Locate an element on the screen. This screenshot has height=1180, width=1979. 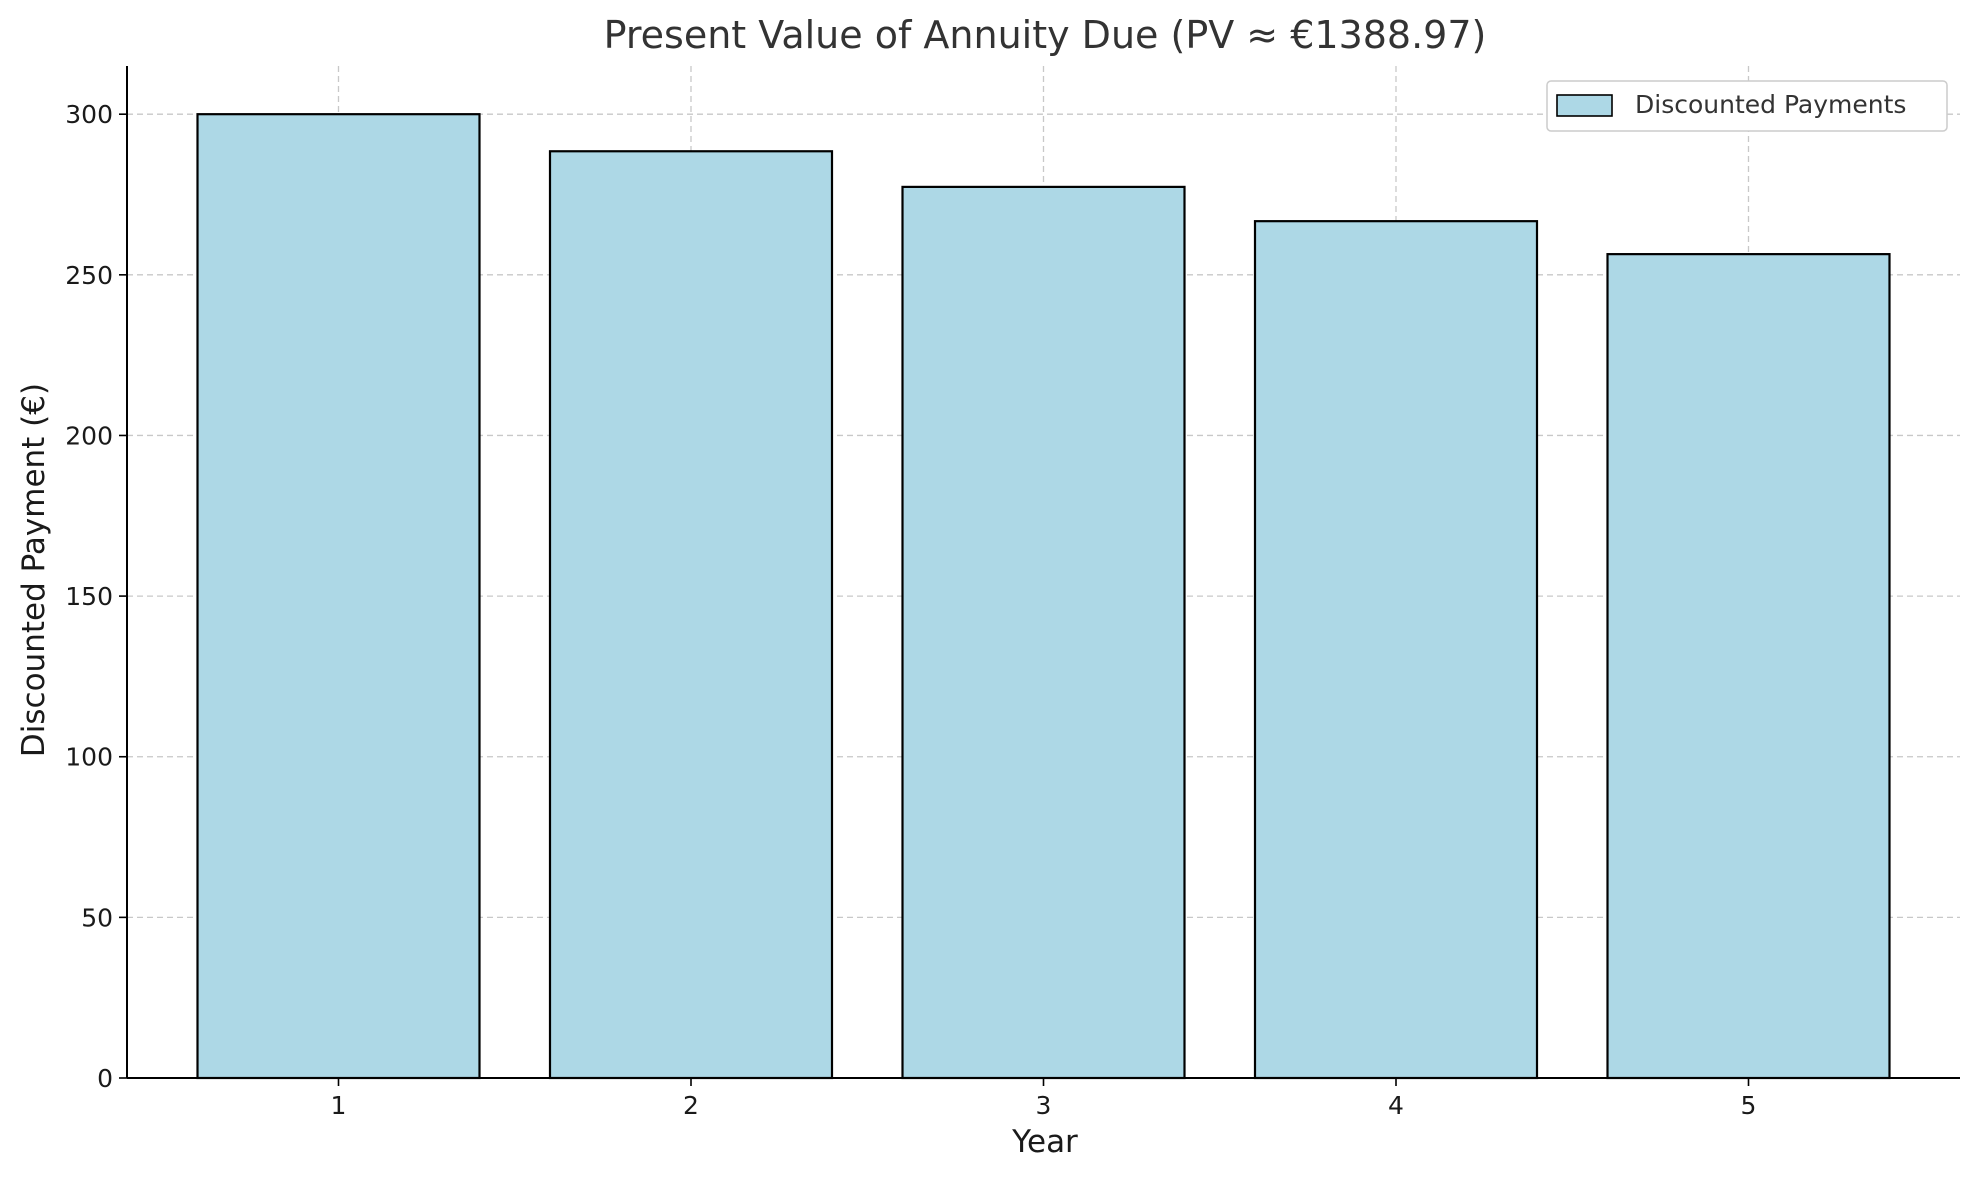
y-tick-label-100: 100 is located at coordinates (89, 757).